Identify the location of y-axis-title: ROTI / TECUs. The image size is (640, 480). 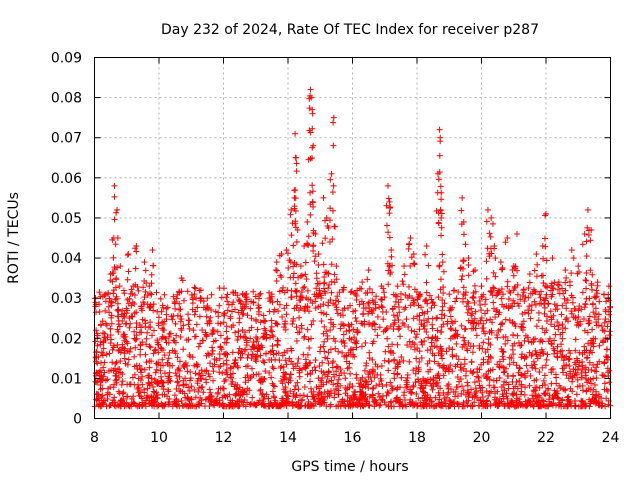
(14, 238).